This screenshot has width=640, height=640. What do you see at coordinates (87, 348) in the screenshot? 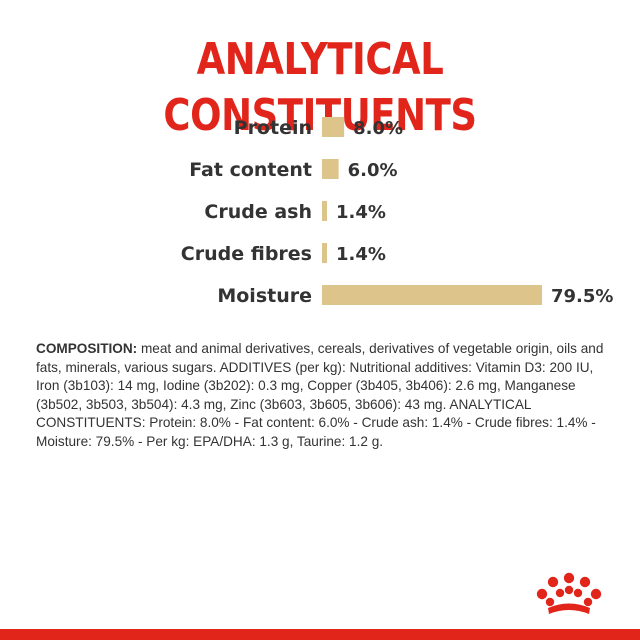
I see `composition-lead: COMPOSITION:` at bounding box center [87, 348].